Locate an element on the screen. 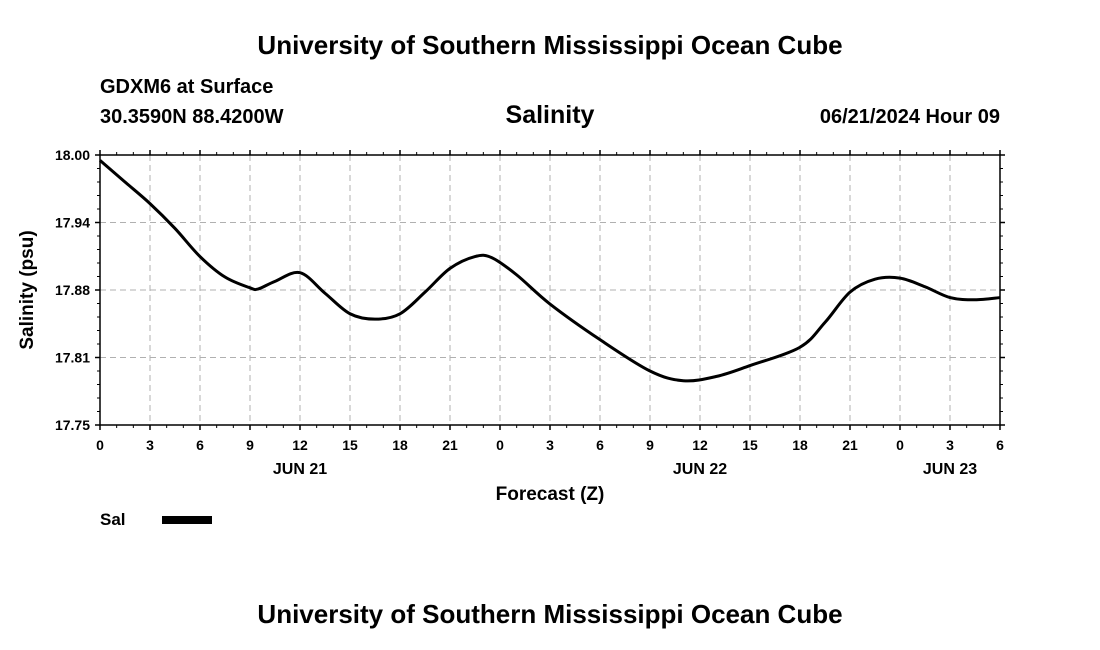 The height and width of the screenshot is (650, 1100). x-axis-label: Forecast (Z) is located at coordinates (550, 494).